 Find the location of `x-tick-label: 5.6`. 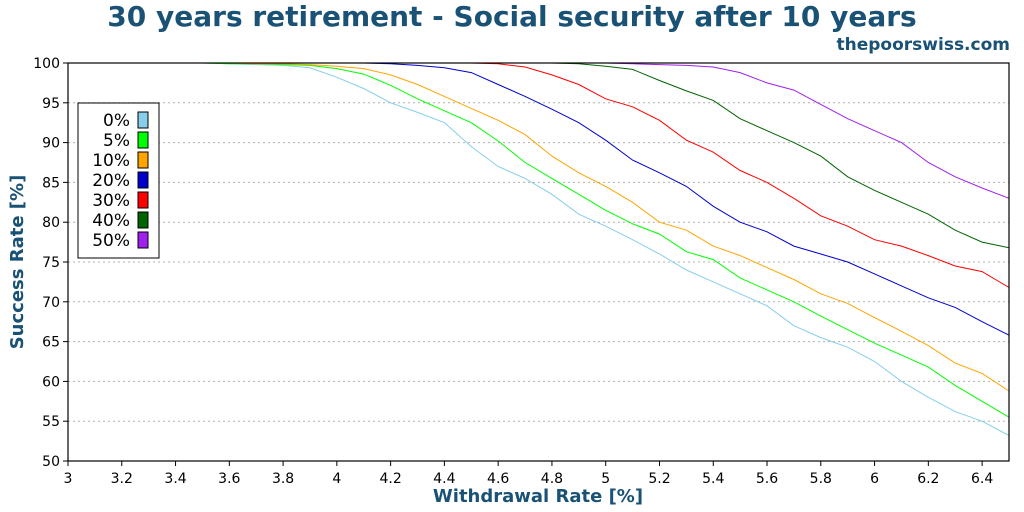

x-tick-label: 5.6 is located at coordinates (767, 479).